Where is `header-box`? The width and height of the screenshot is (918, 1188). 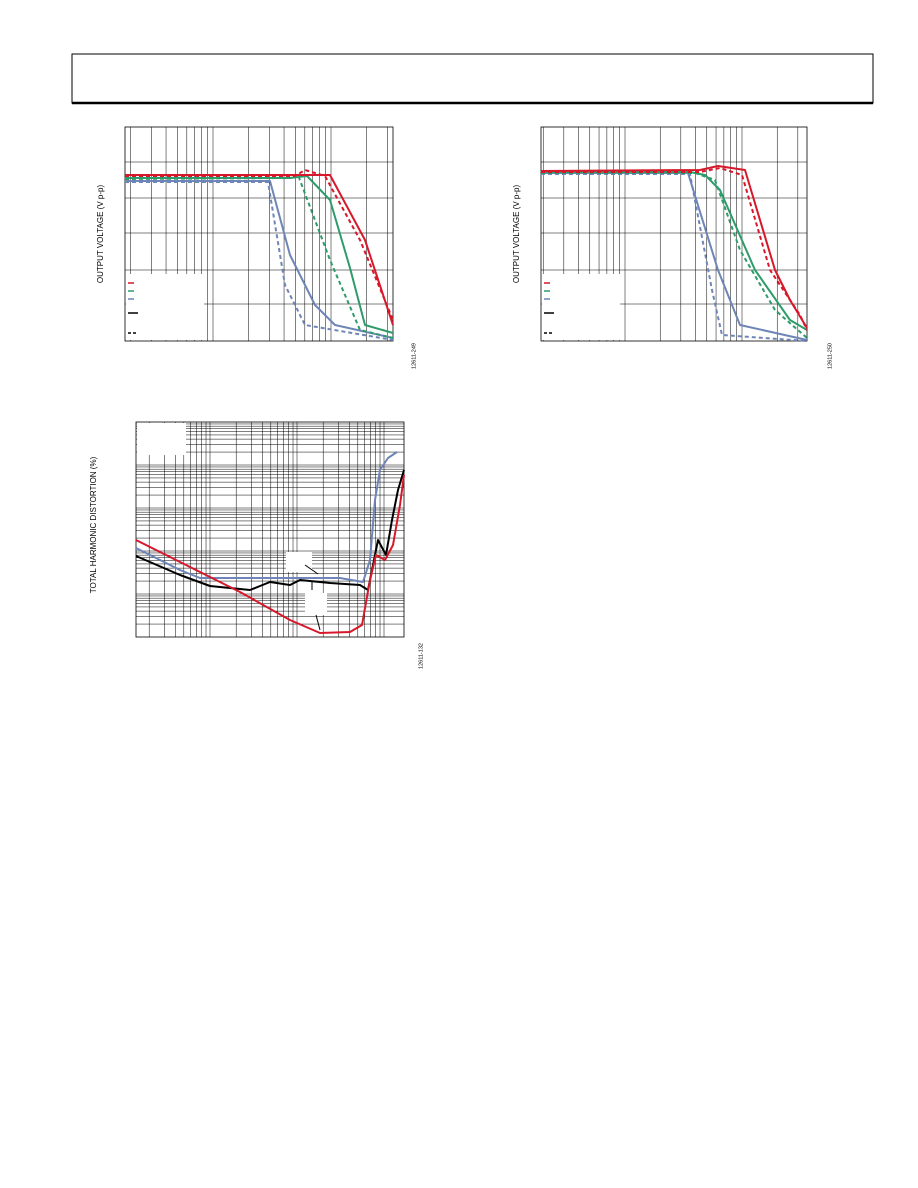
header-box is located at coordinates (472, 78).